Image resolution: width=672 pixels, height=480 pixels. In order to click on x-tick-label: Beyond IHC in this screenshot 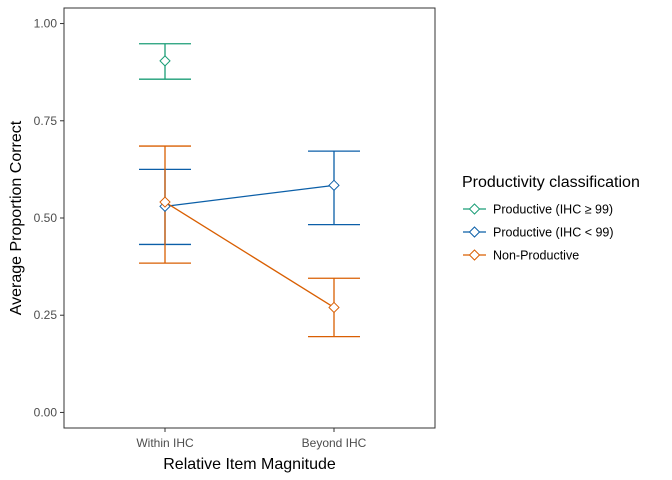, I will do `click(334, 443)`.